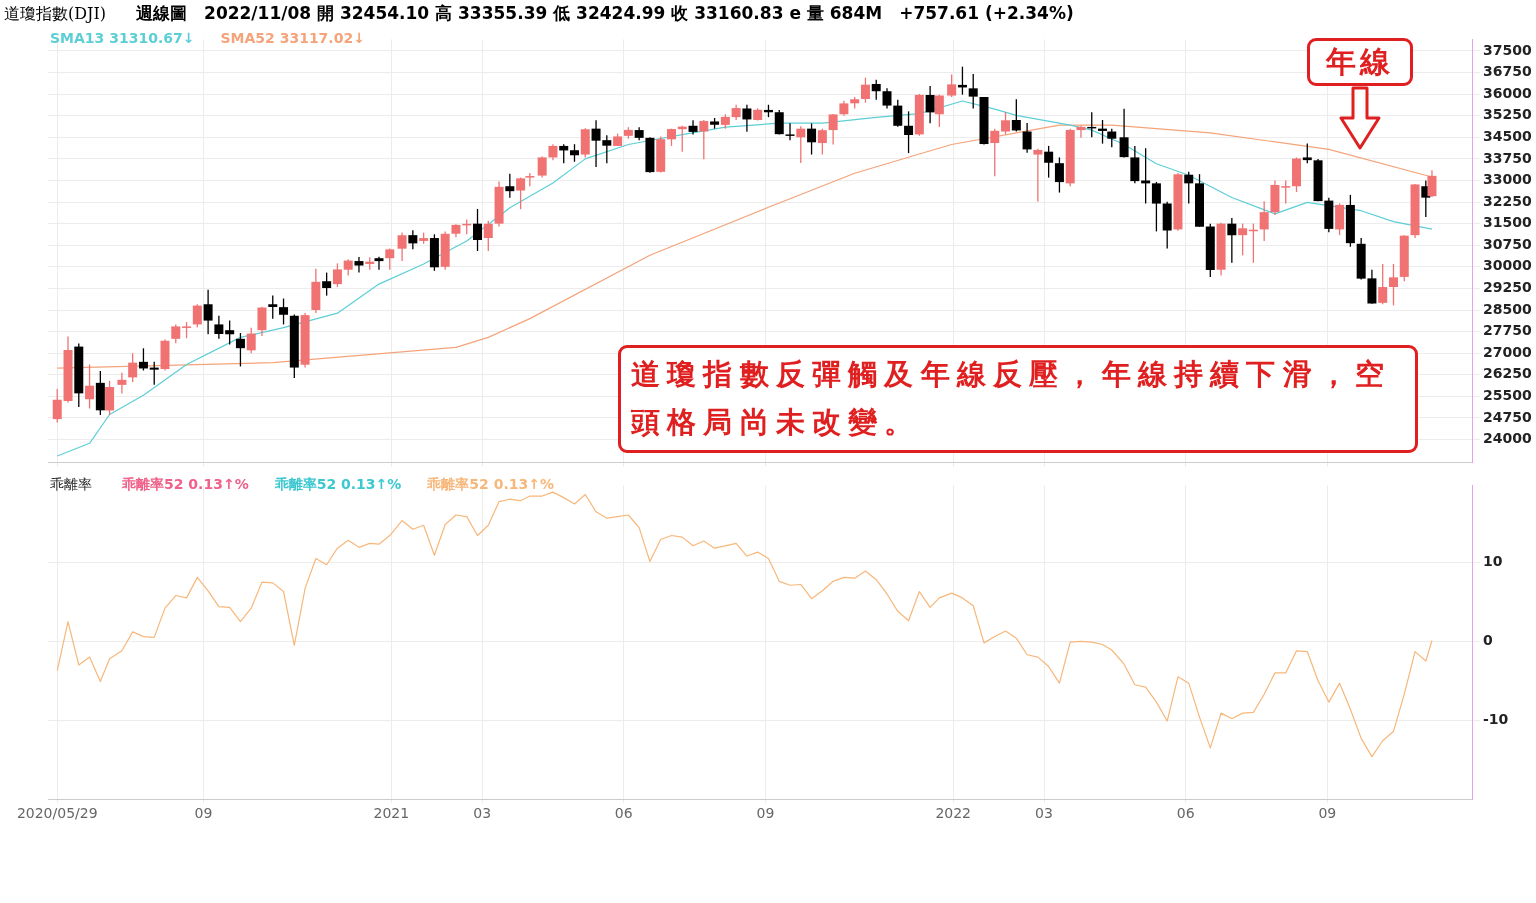 This screenshot has height=903, width=1536. Describe the element at coordinates (1507, 157) in the screenshot. I see `y-tick-label: 33750` at that location.